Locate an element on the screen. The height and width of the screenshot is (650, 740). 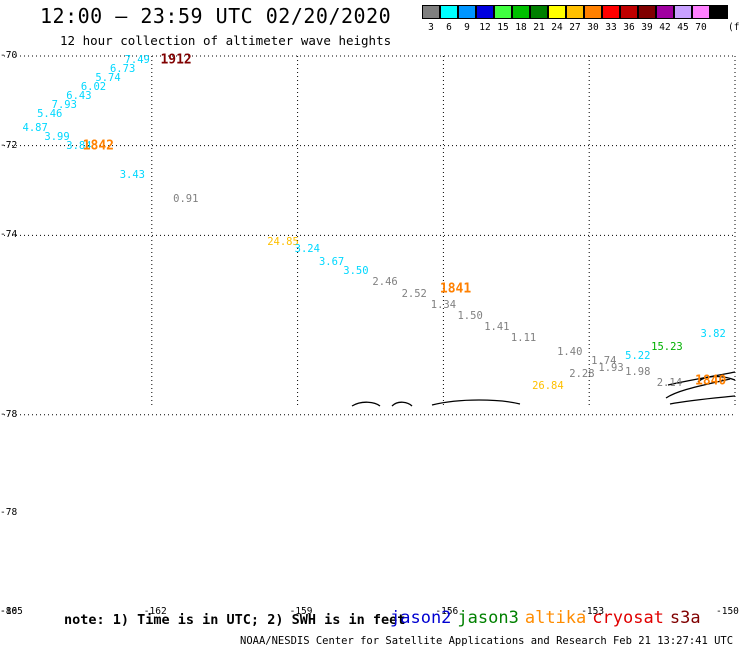
wave-height-value: 3.99 is located at coordinates (57, 136).